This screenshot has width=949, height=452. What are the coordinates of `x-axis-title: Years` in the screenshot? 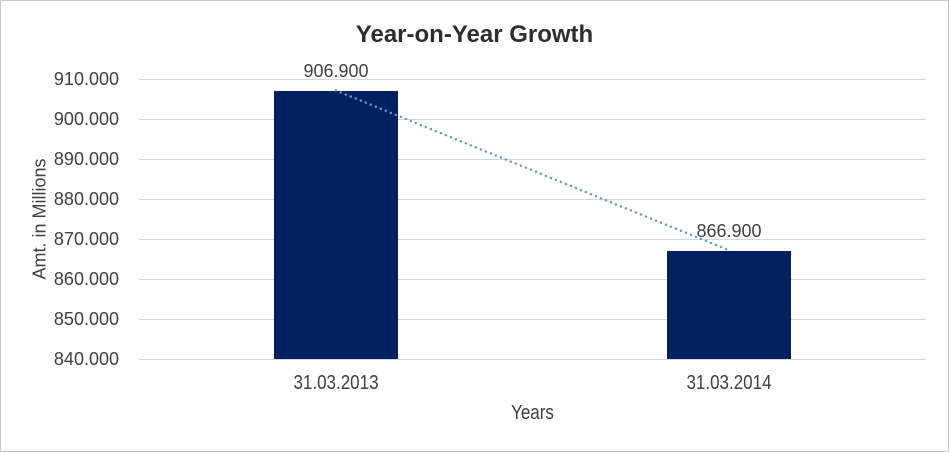 It's located at (532, 413).